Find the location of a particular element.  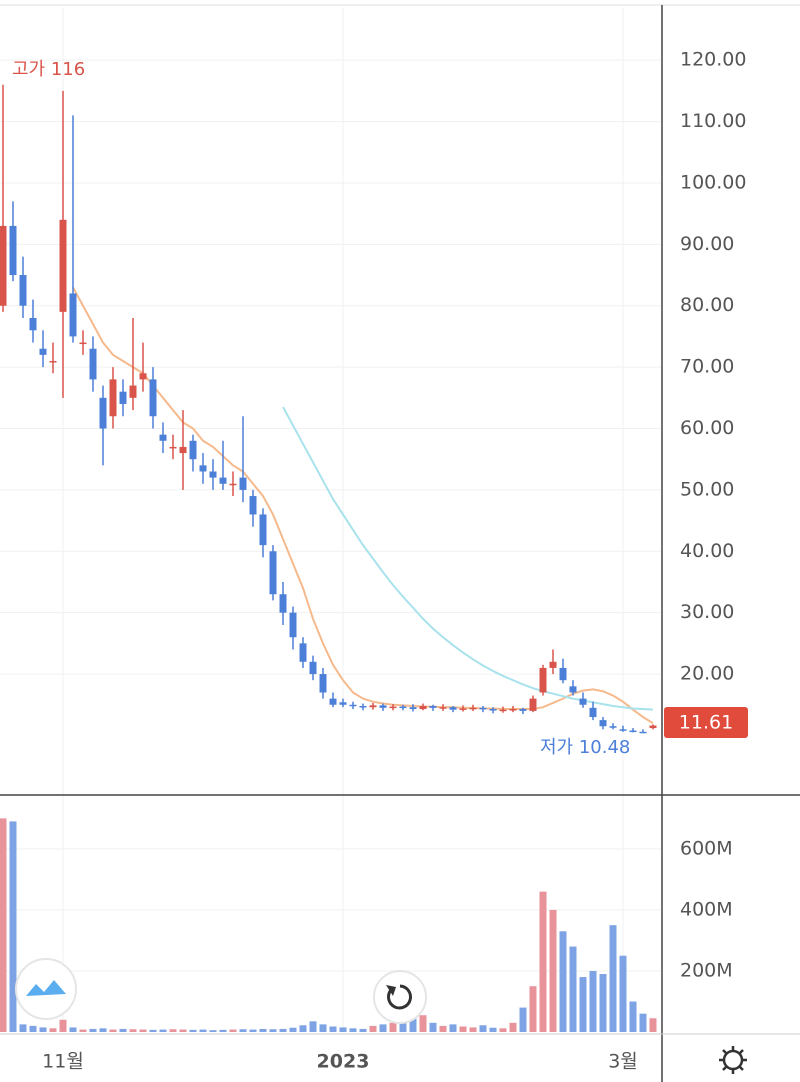

settings-button is located at coordinates (733, 1060).